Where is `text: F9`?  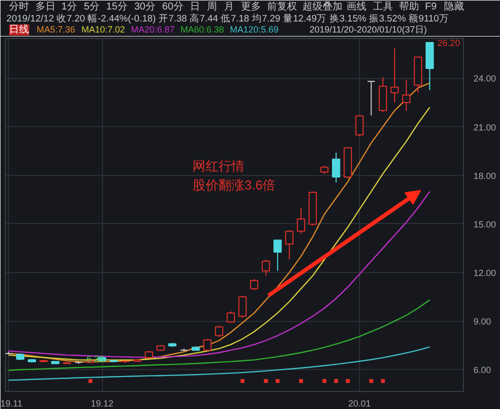 text: F9 is located at coordinates (431, 7).